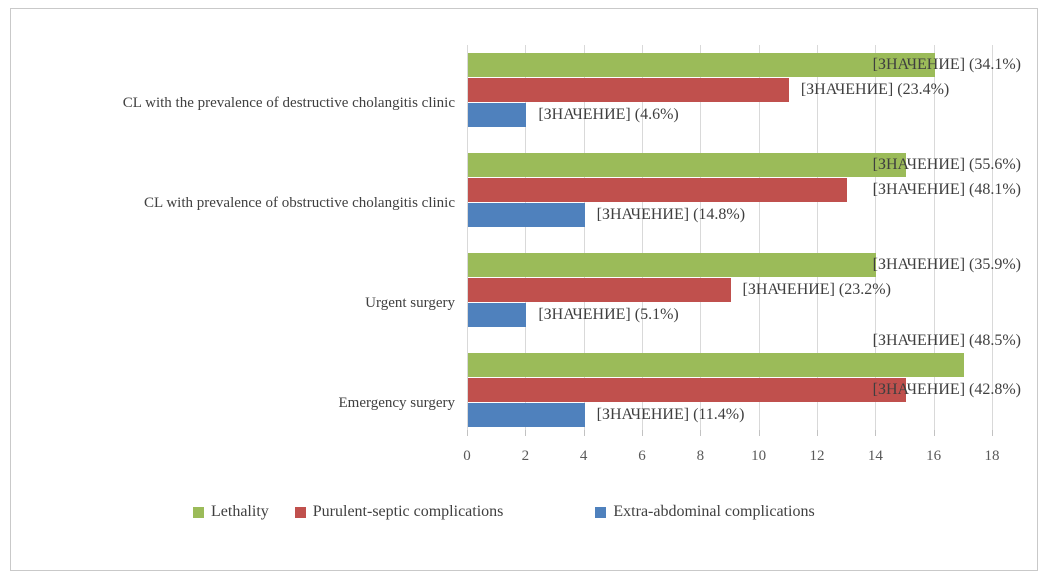 The image size is (1048, 579). What do you see at coordinates (583, 456) in the screenshot?
I see `x-tick-label: 4` at bounding box center [583, 456].